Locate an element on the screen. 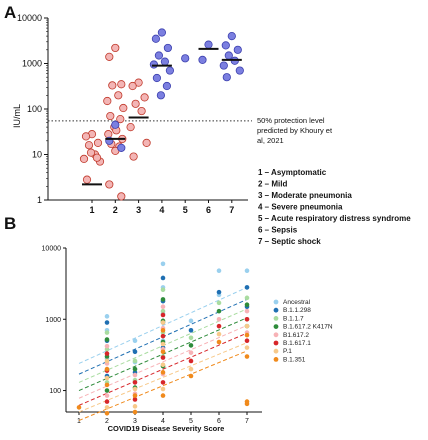 The width and height of the screenshot is (428, 440). panel-a-label: A is located at coordinates (10, 12).